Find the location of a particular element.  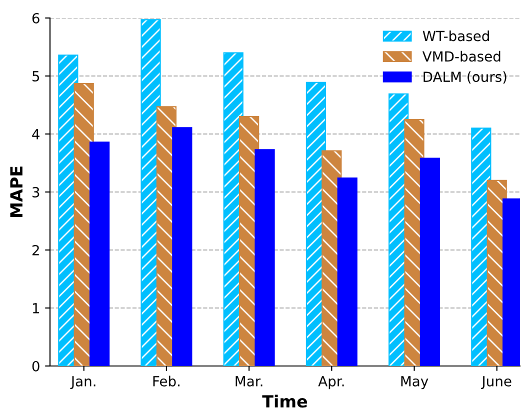

y-tick-label: 2 is located at coordinates (35, 250).